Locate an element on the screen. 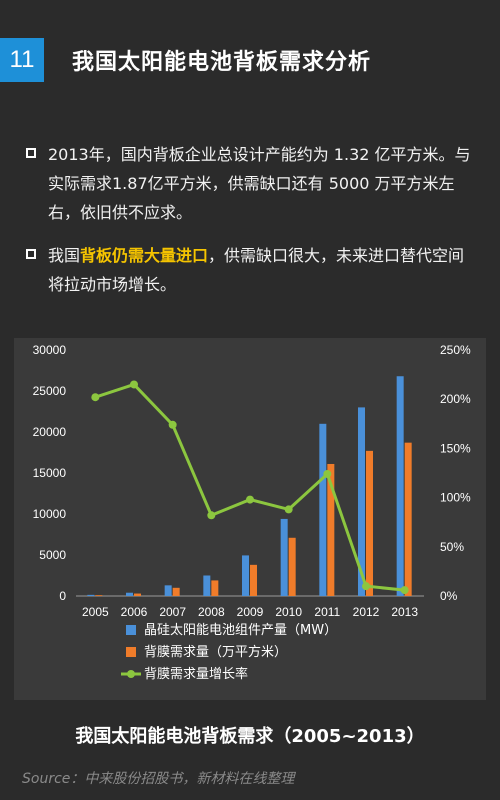  legend-label: 背膜需求量（万平方米） is located at coordinates (215, 652).